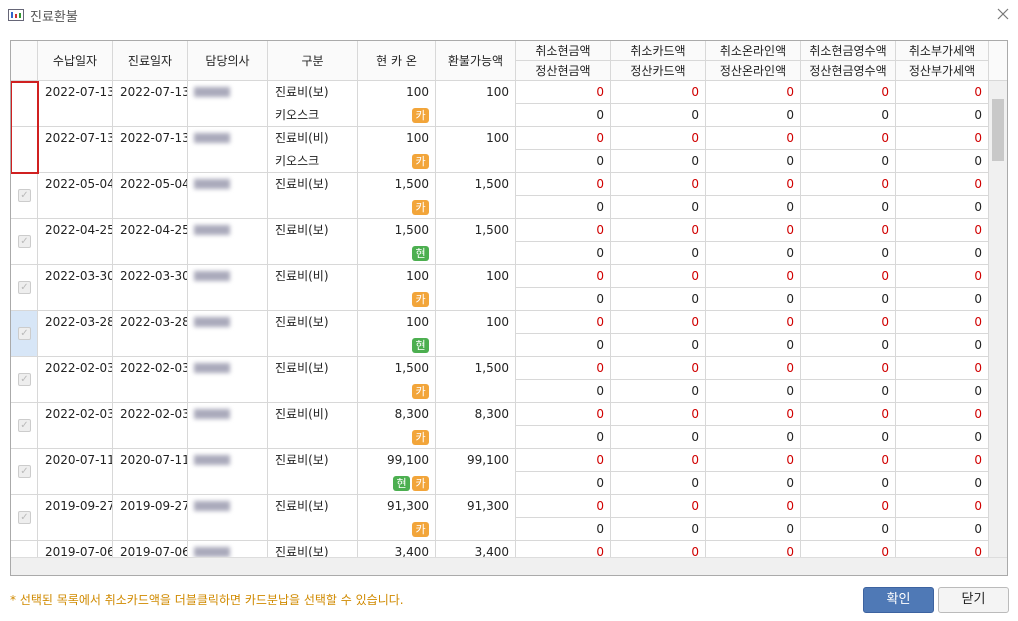 Image resolution: width=1018 pixels, height=621 pixels. I want to click on amount-cell: 91,300 카, so click(397, 518).